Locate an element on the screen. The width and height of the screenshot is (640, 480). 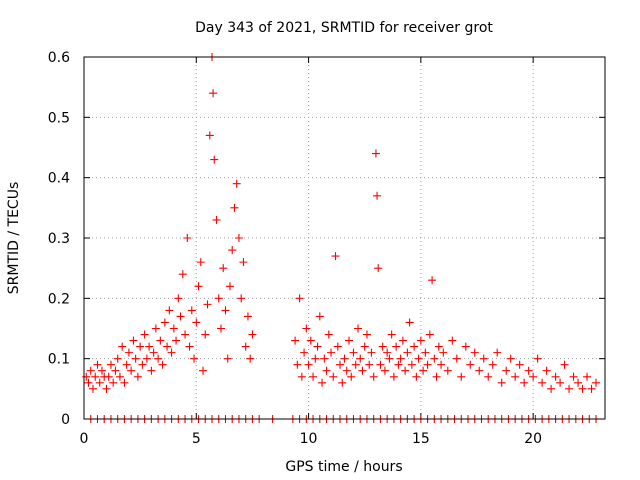
y-tick-label: 0 is located at coordinates (65, 420).